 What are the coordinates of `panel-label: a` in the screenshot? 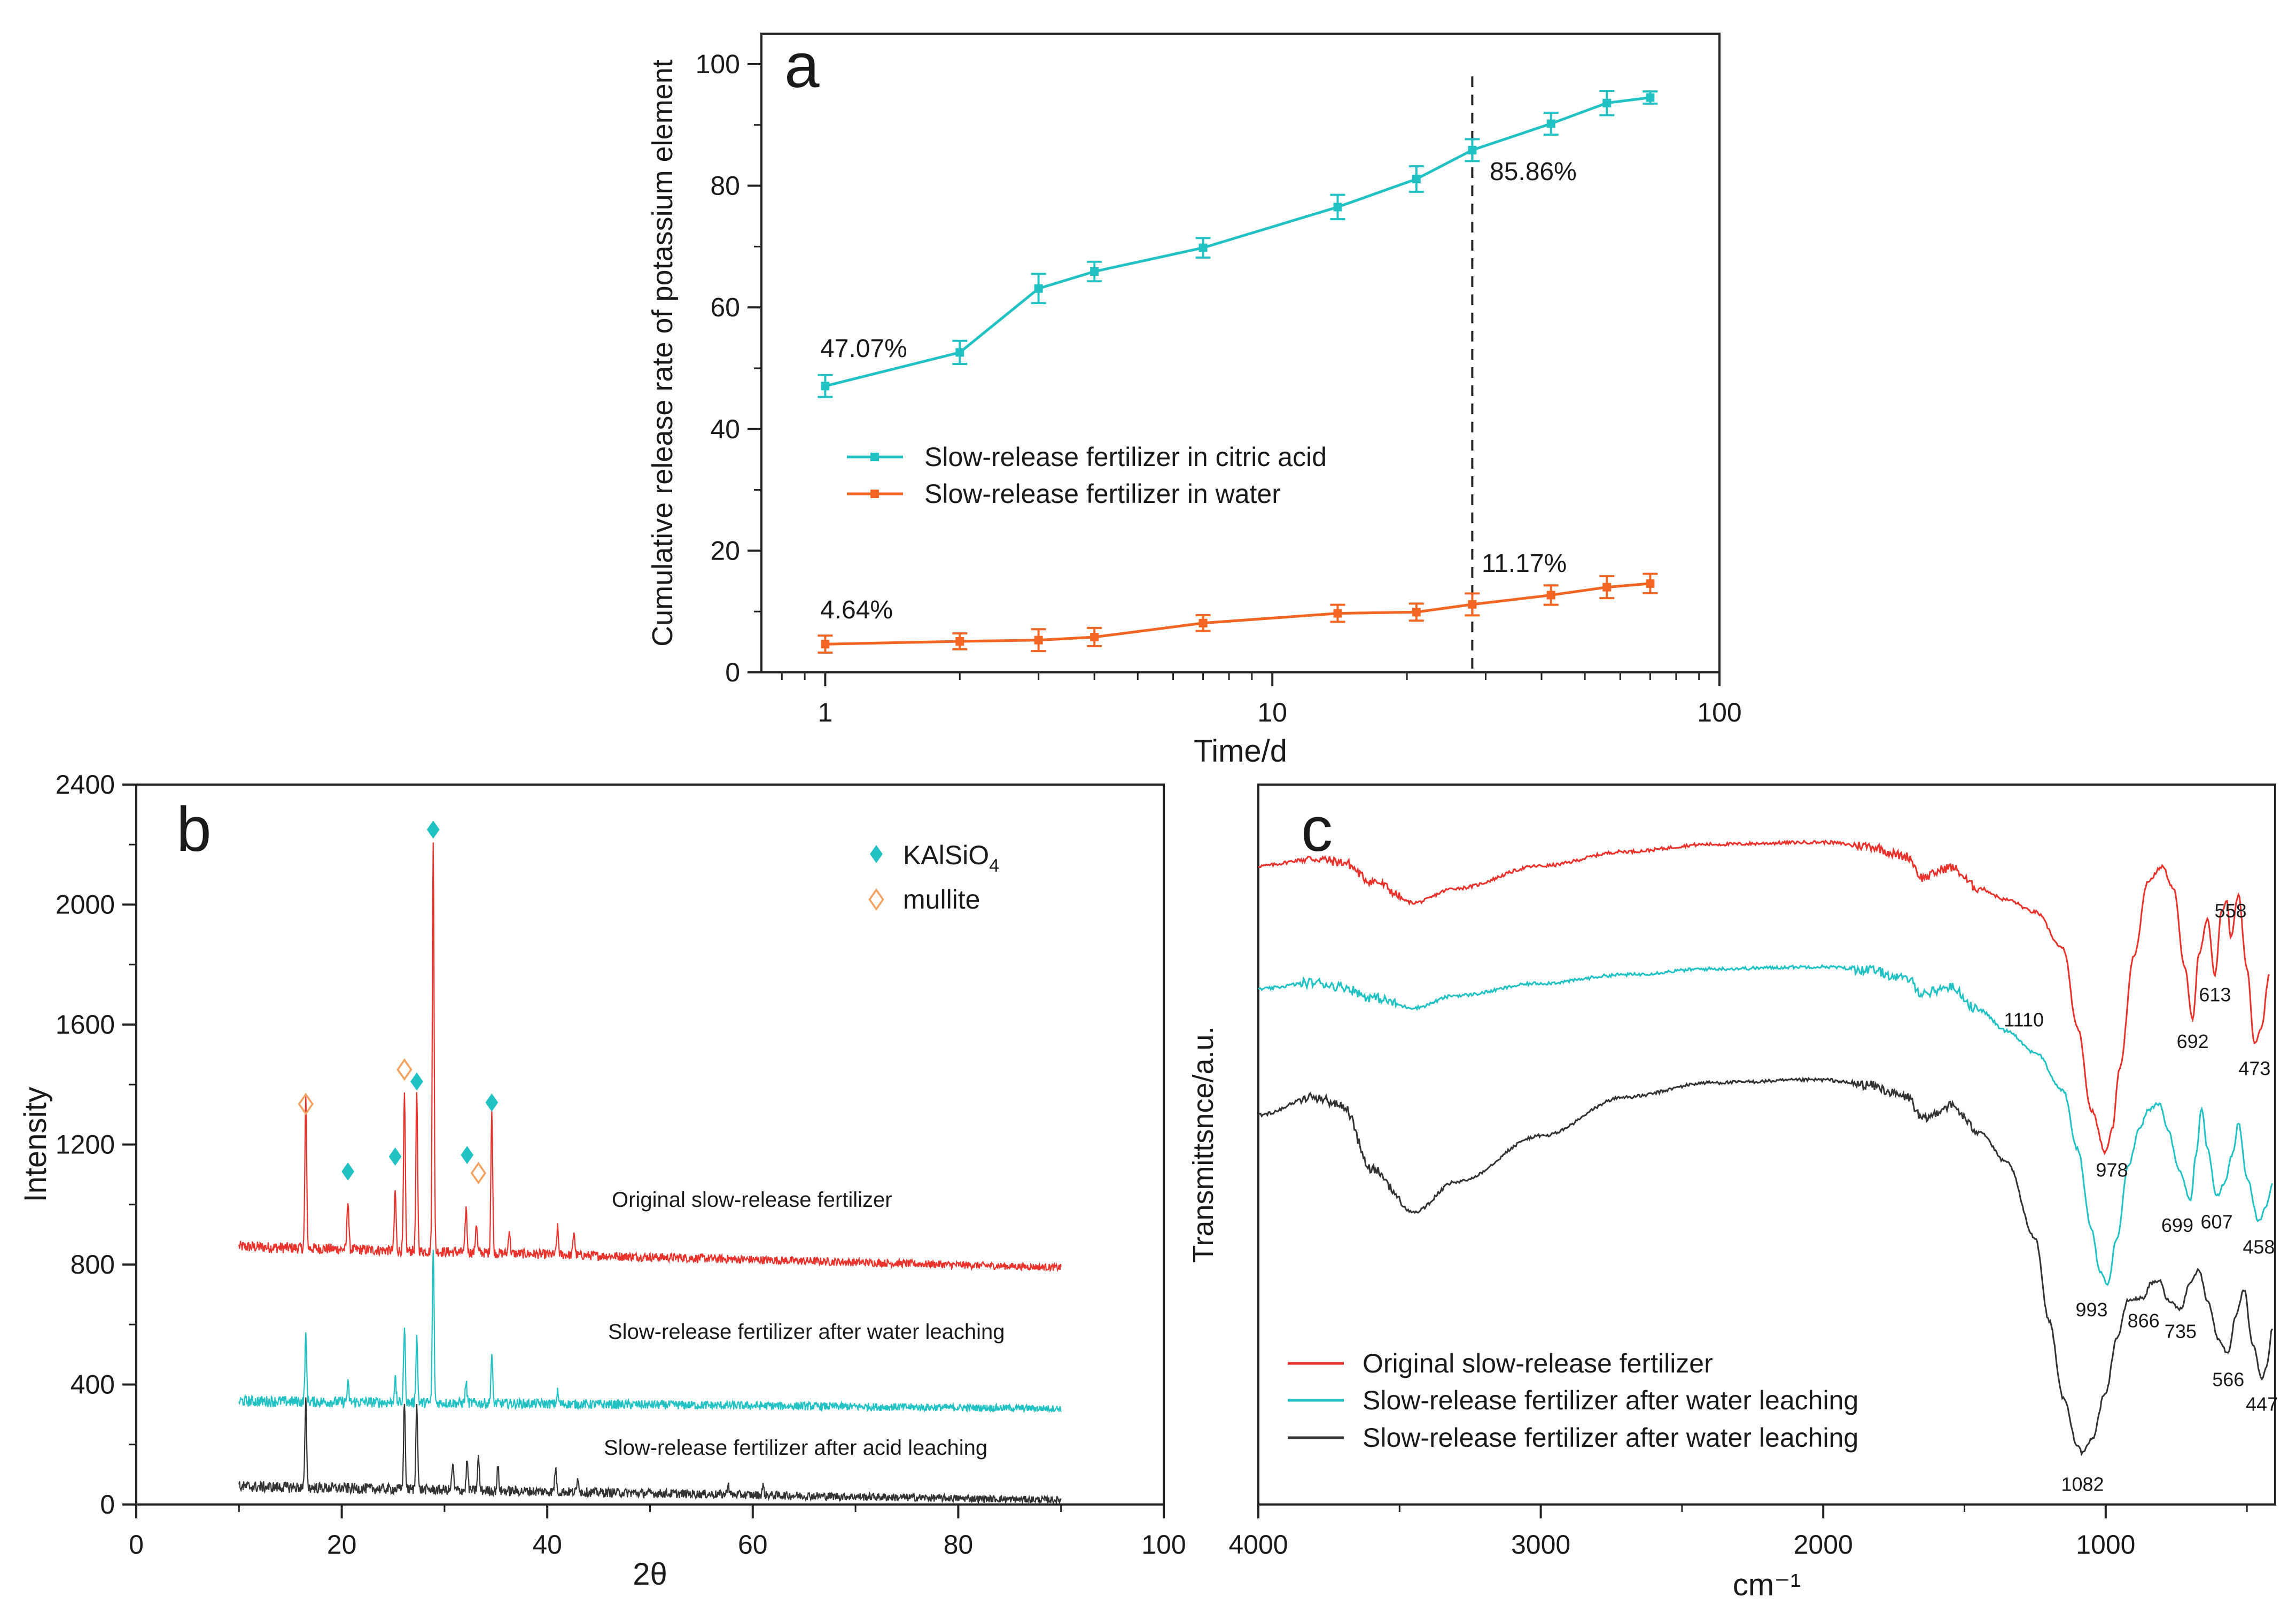 It's located at (802, 65).